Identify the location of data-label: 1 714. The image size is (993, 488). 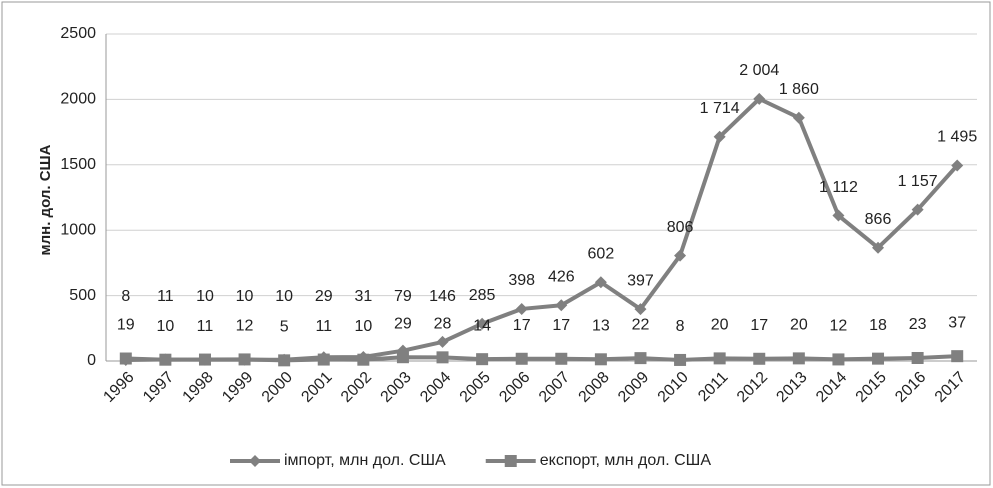
(720, 108).